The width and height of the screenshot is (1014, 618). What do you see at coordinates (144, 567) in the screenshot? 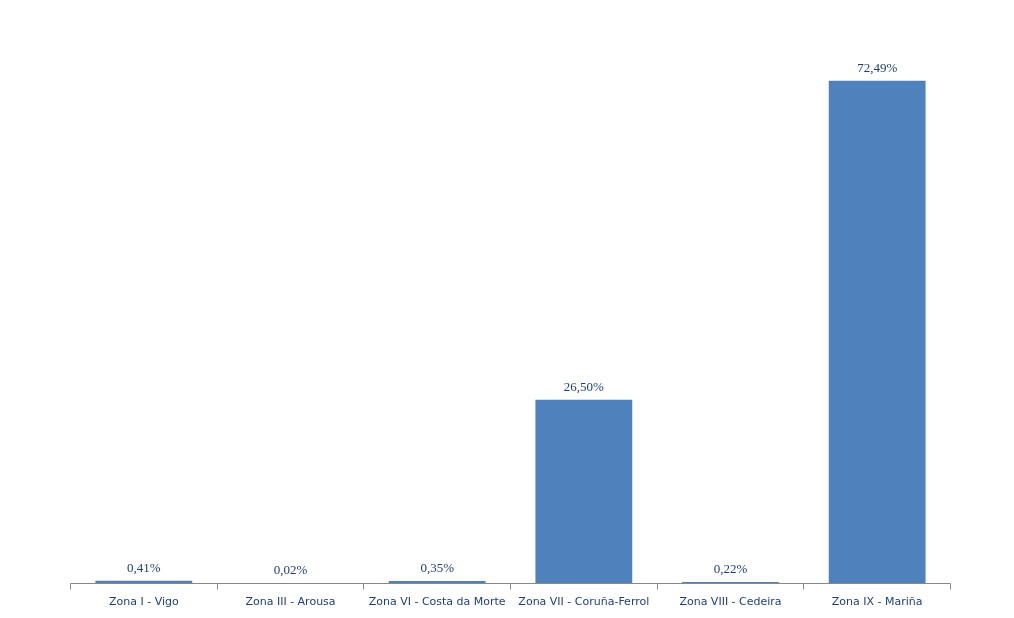
I see `data-label: 0,41%` at bounding box center [144, 567].